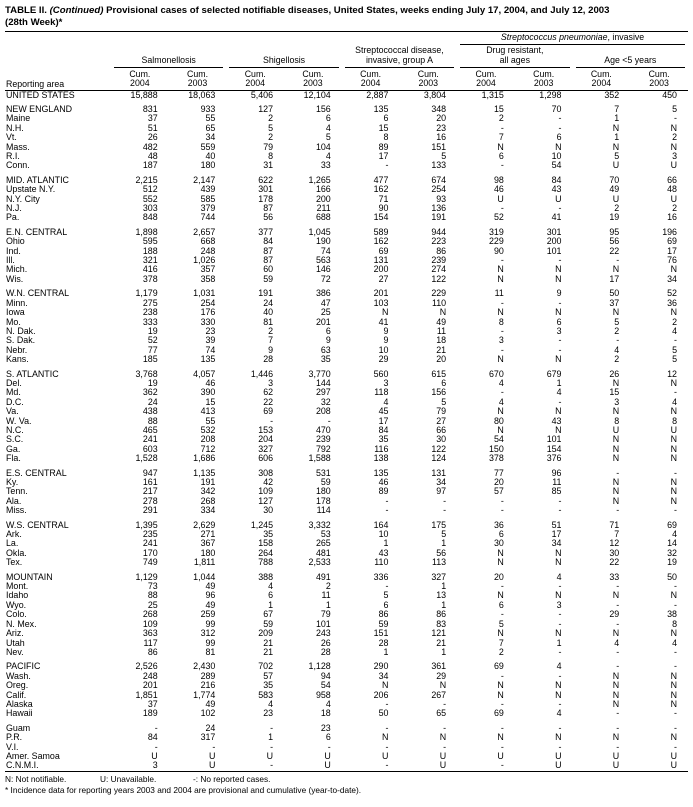 The height and width of the screenshot is (807, 693). Describe the element at coordinates (204, 180) in the screenshot. I see `value-cell: 2,147` at that location.